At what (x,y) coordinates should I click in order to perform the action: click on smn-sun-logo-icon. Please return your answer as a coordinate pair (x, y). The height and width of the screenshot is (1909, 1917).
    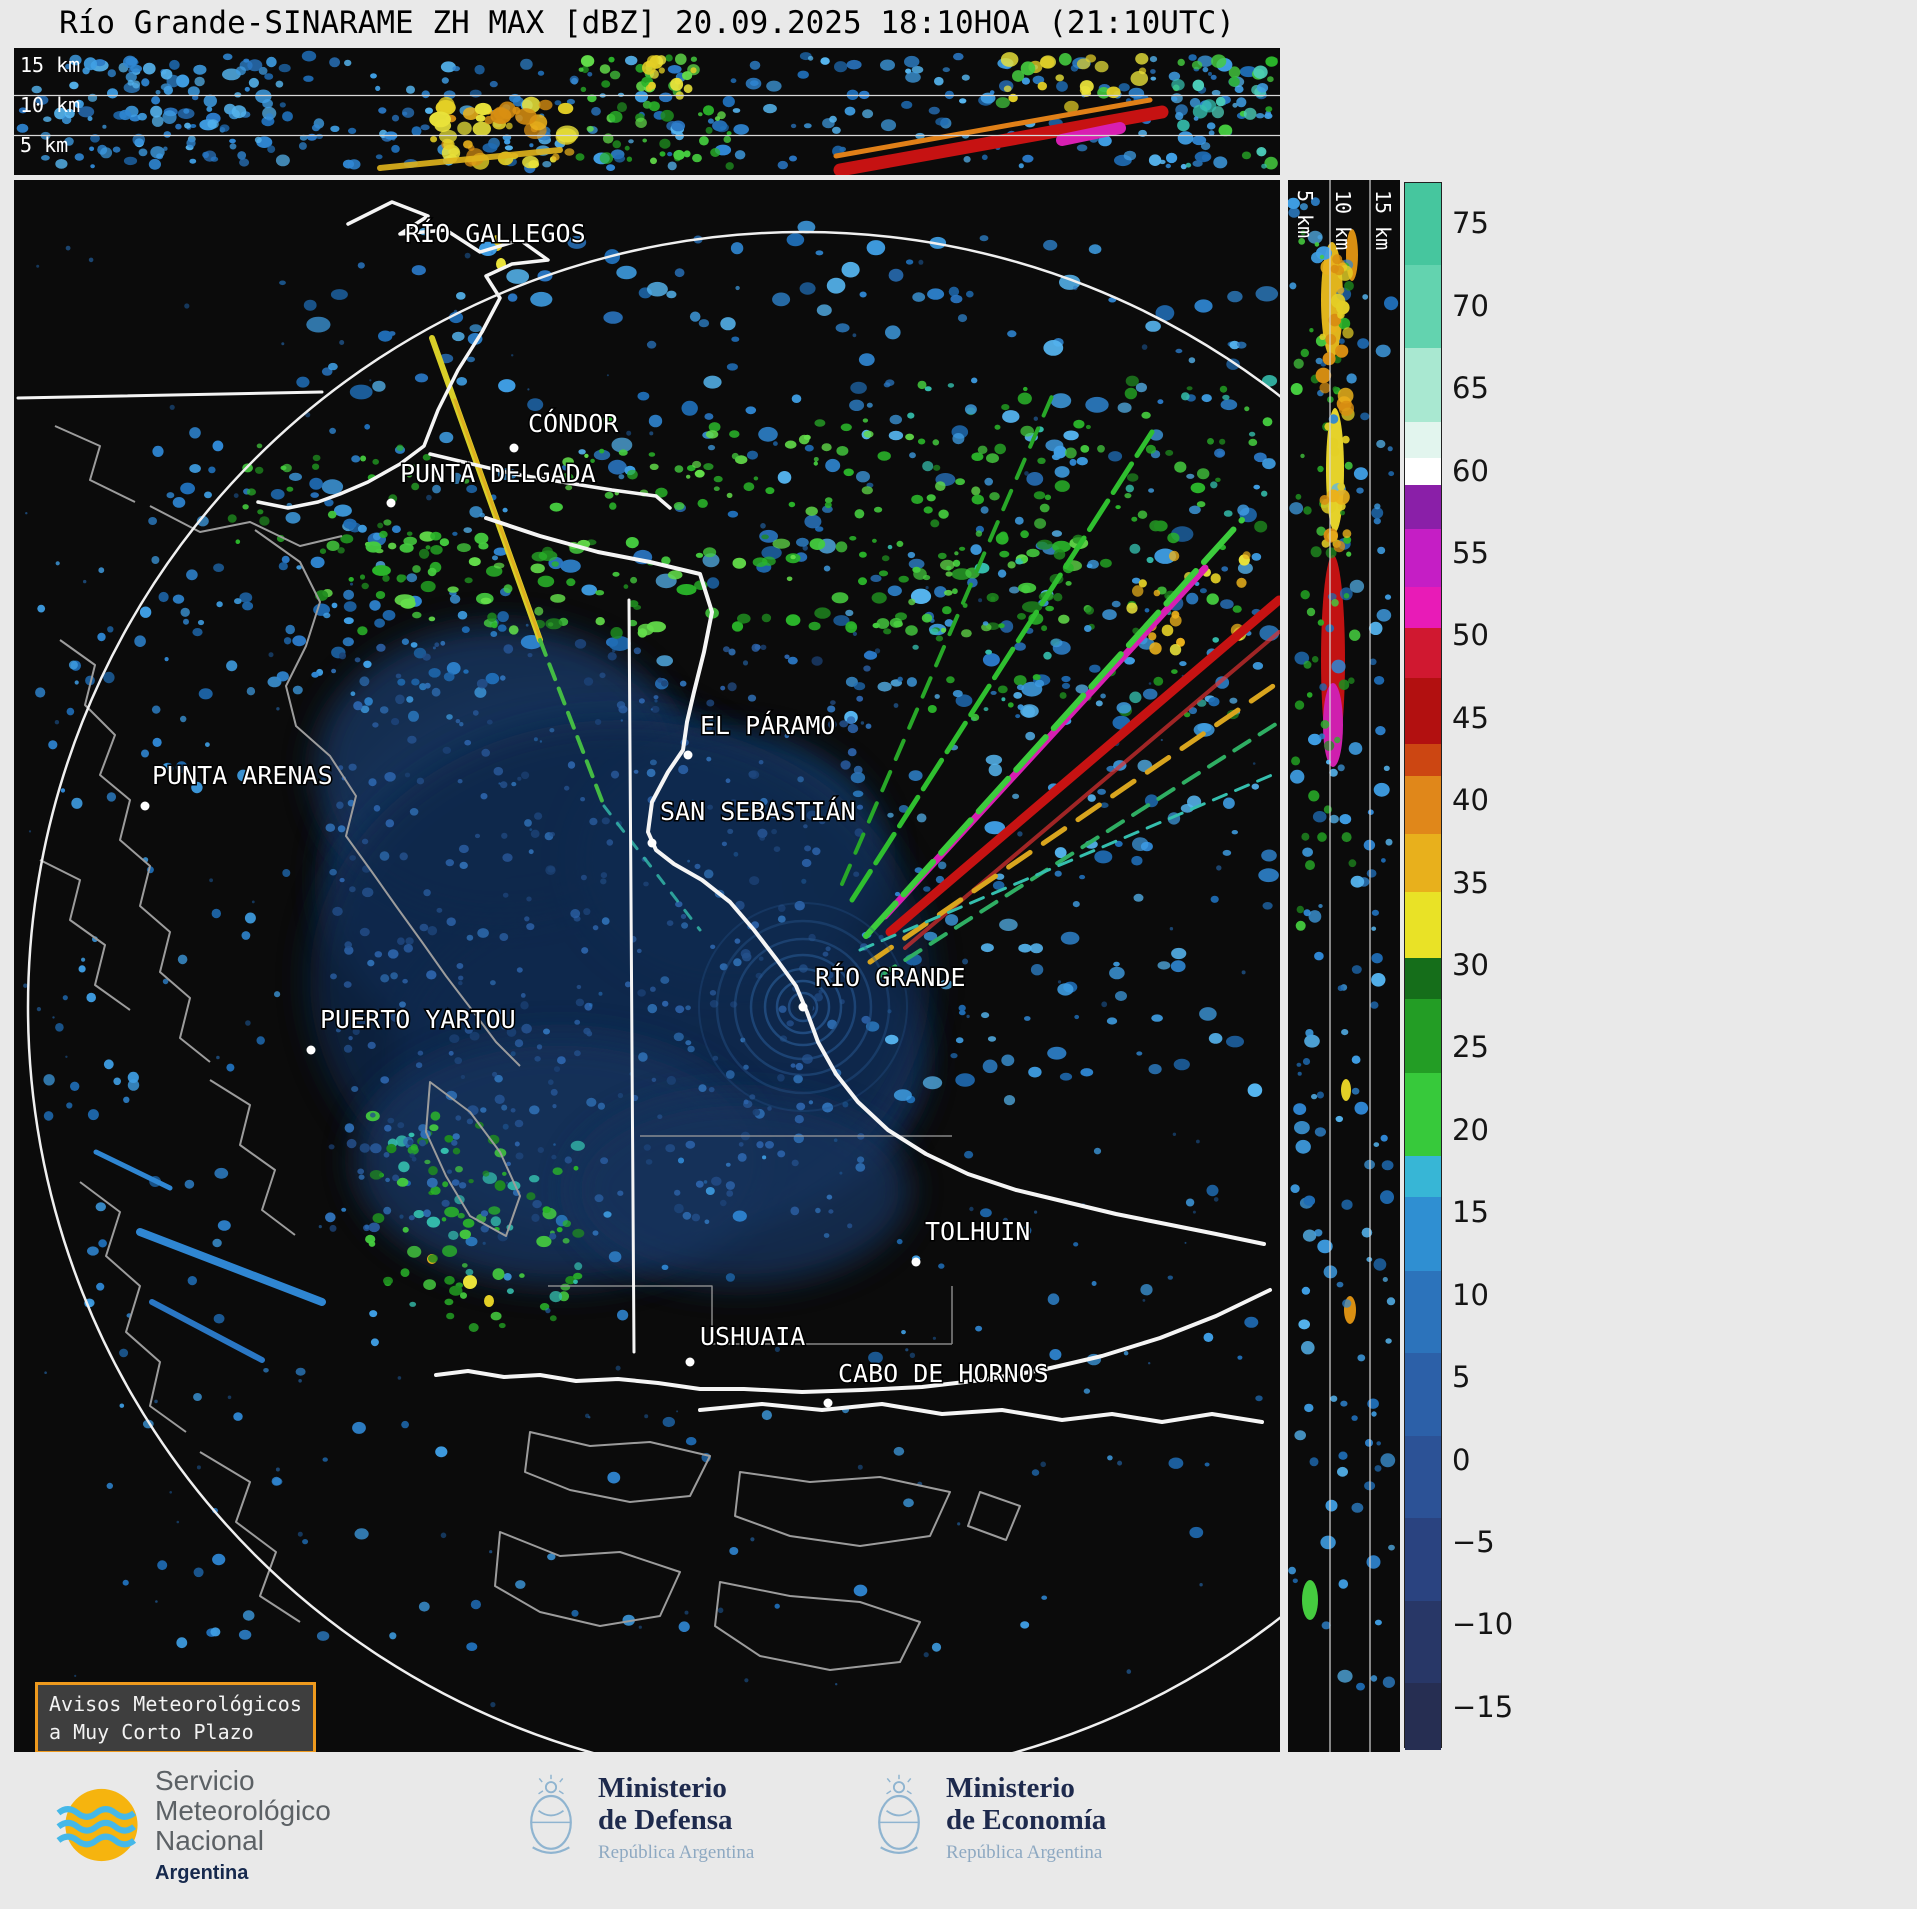
    Looking at the image, I should click on (97, 1825).